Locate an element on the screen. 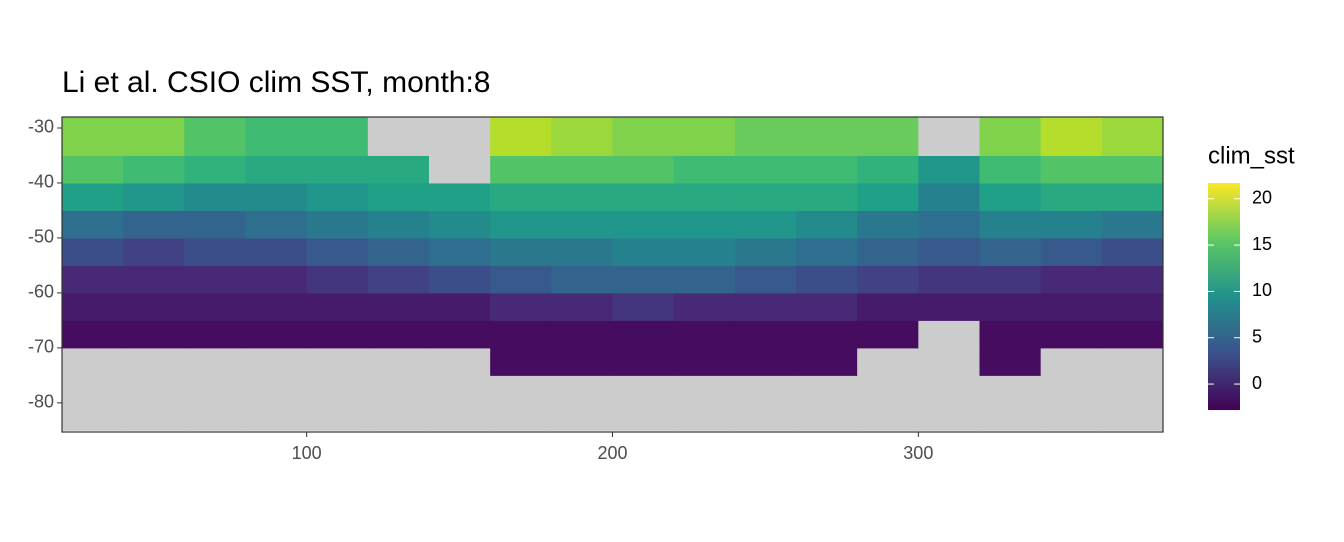 The image size is (1344, 542). x-tick-label: 100 is located at coordinates (307, 453).